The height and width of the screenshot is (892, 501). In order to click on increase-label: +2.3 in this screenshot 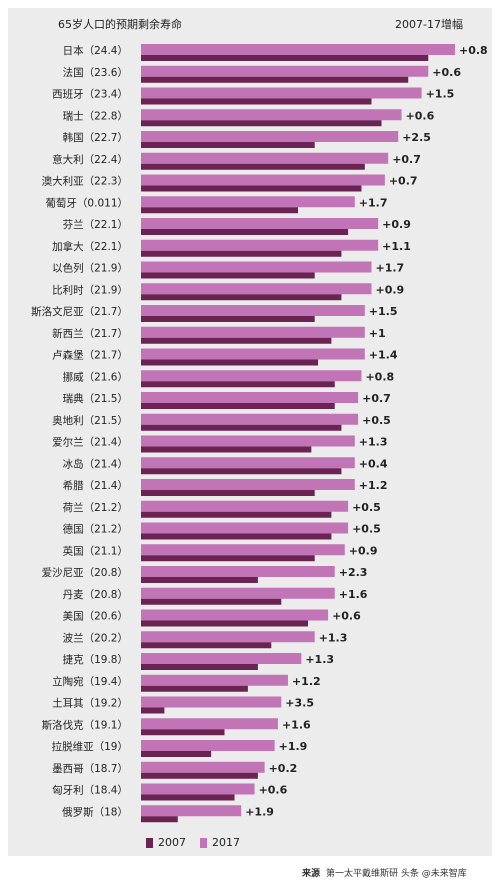, I will do `click(353, 572)`.